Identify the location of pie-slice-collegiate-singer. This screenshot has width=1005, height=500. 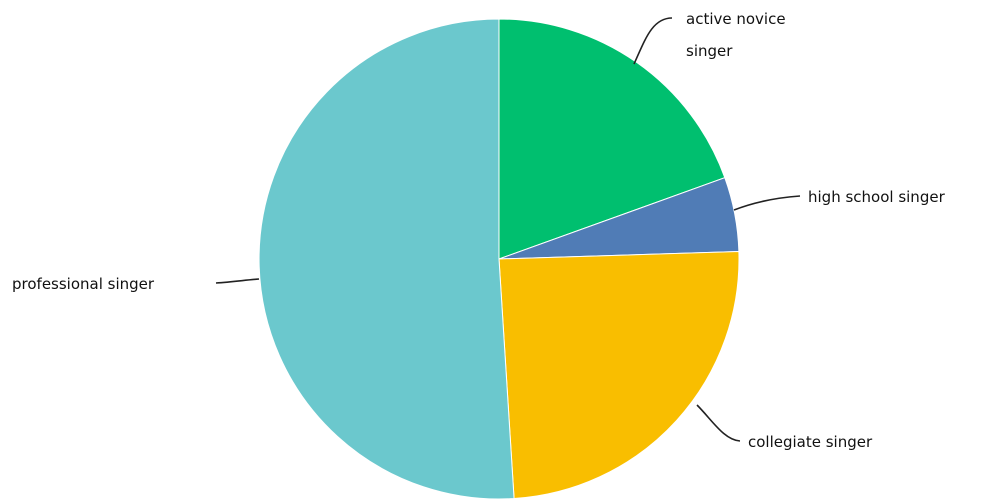
(619, 375).